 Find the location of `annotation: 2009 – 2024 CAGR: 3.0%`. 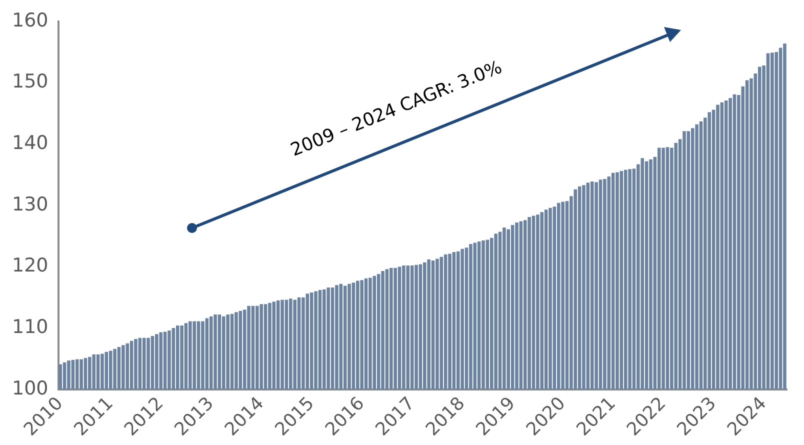

annotation: 2009 – 2024 CAGR: 3.0% is located at coordinates (396, 108).